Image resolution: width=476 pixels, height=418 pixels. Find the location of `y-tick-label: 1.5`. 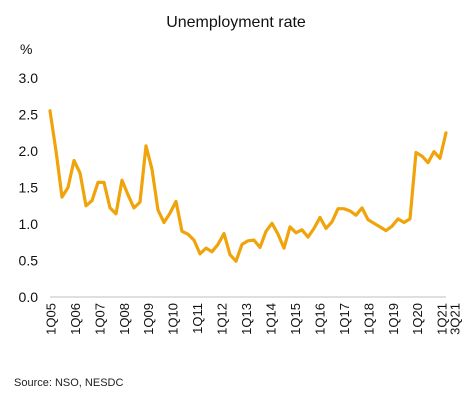

y-tick-label: 1.5 is located at coordinates (29, 188).